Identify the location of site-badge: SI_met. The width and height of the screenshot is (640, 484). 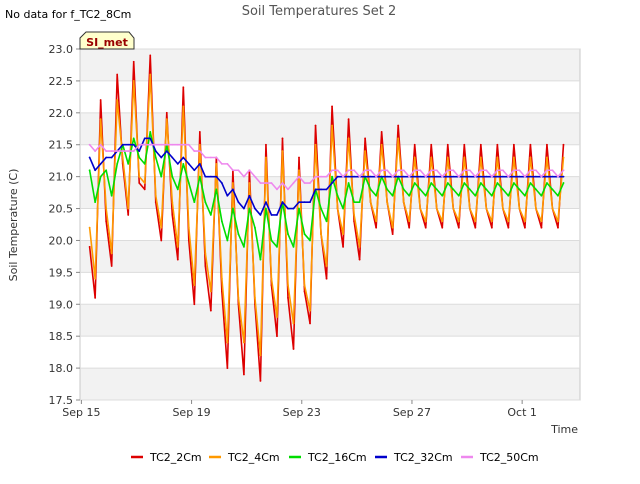
(107, 40).